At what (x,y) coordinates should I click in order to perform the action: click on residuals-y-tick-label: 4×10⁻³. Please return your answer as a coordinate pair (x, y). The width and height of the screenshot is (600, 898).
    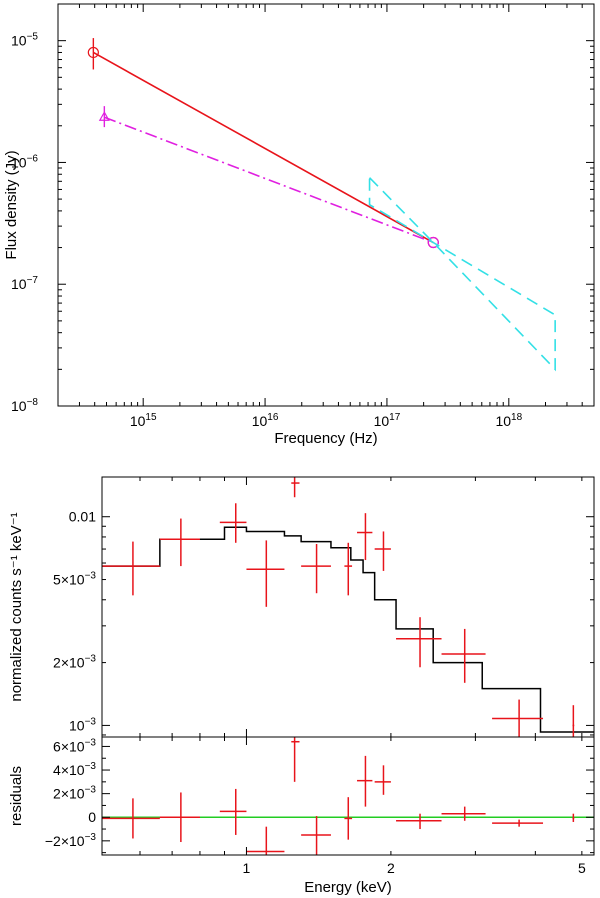
    Looking at the image, I should click on (74, 769).